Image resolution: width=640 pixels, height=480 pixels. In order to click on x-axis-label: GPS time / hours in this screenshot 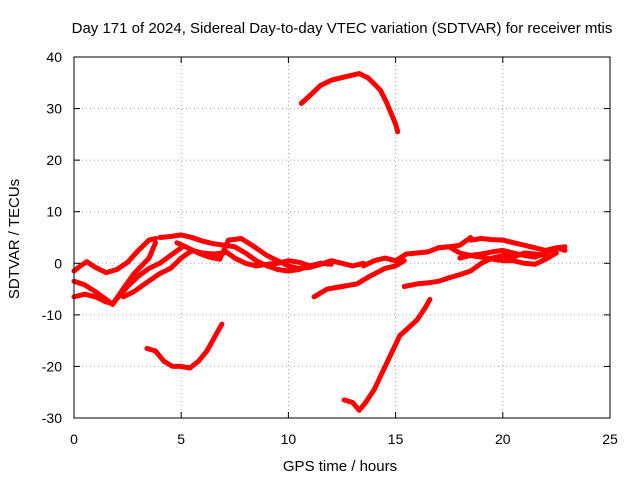, I will do `click(340, 466)`.